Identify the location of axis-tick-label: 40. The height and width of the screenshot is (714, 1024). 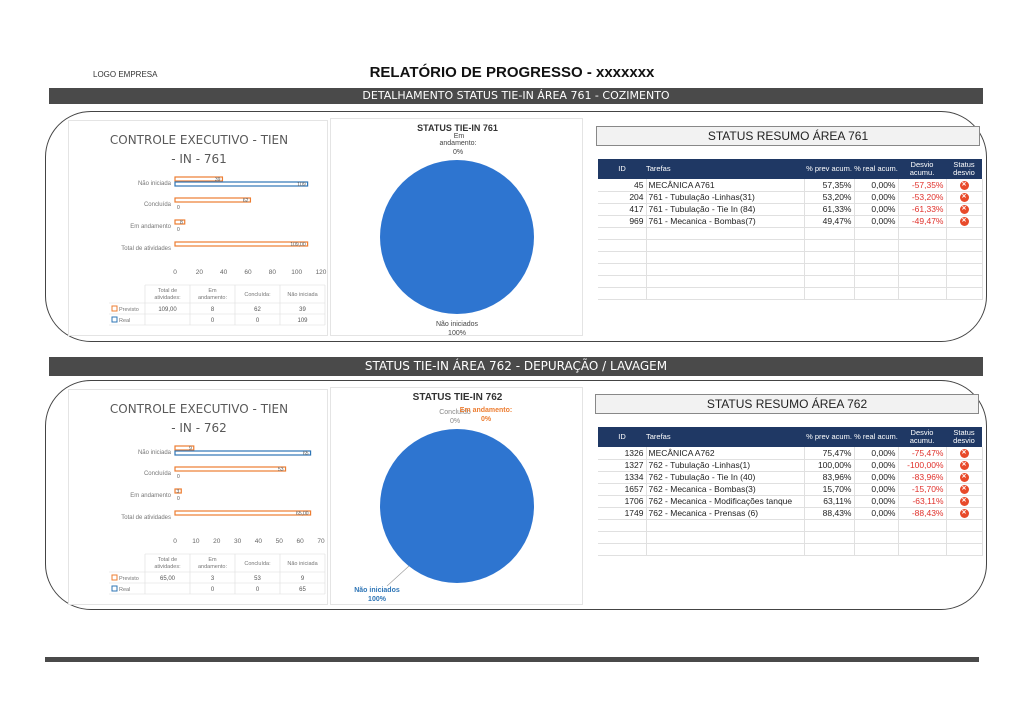
(259, 541).